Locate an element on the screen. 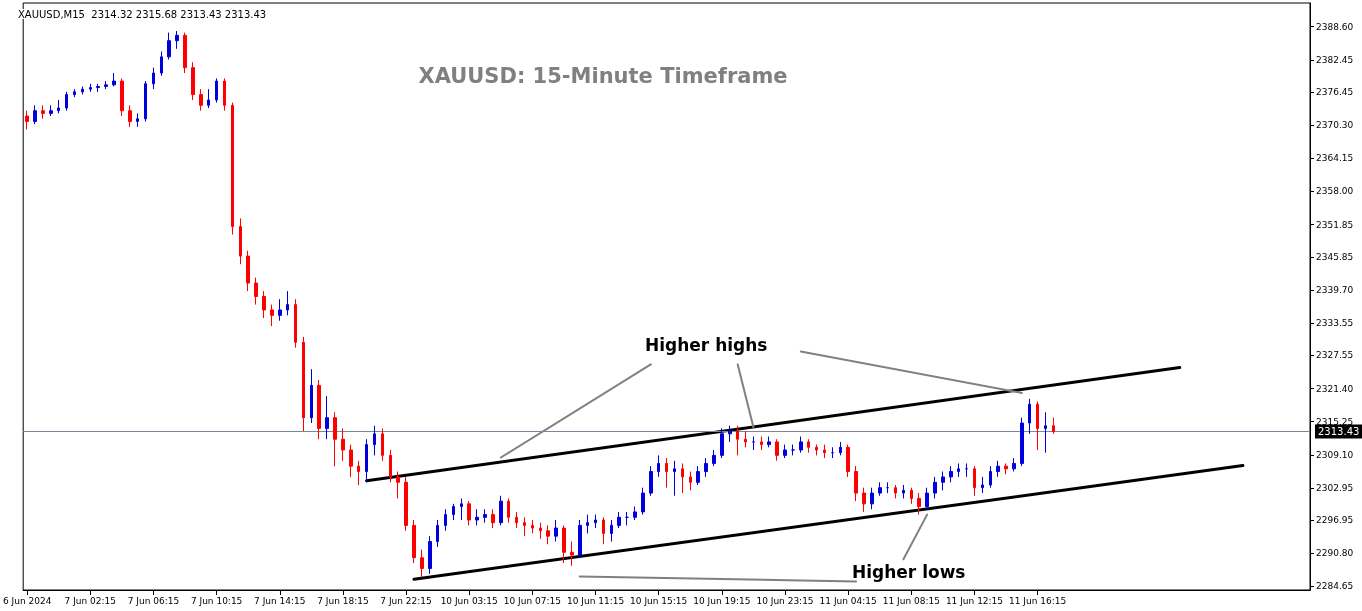  x-tick-label: 7 Jun 02:15 is located at coordinates (90, 600).